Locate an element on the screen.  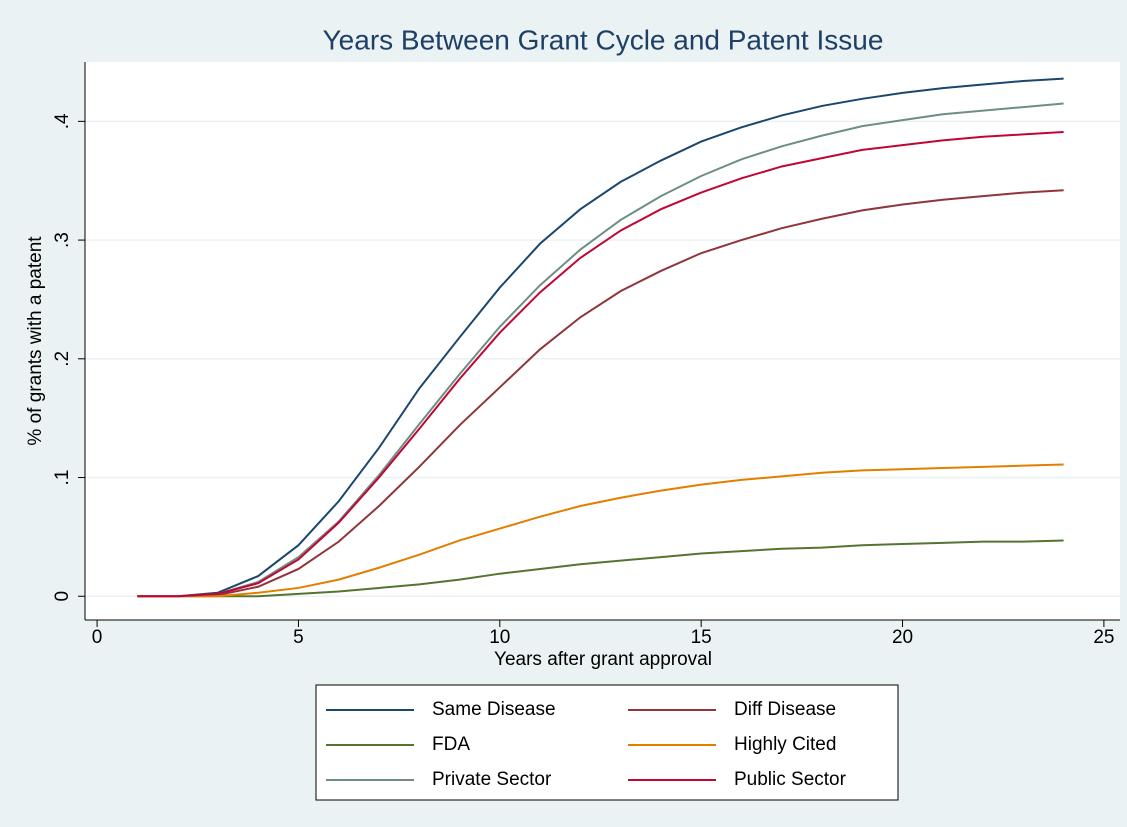
x-tick-label: 20 is located at coordinates (902, 637).